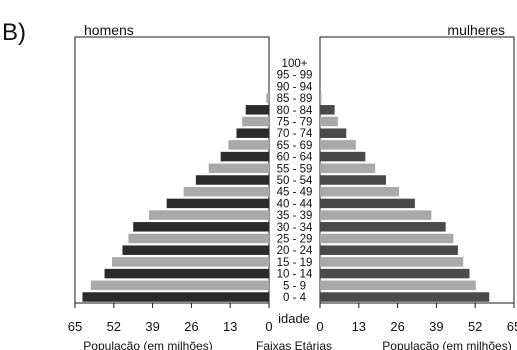  What do you see at coordinates (476, 30) in the screenshot?
I see `right-title: mulheres` at bounding box center [476, 30].